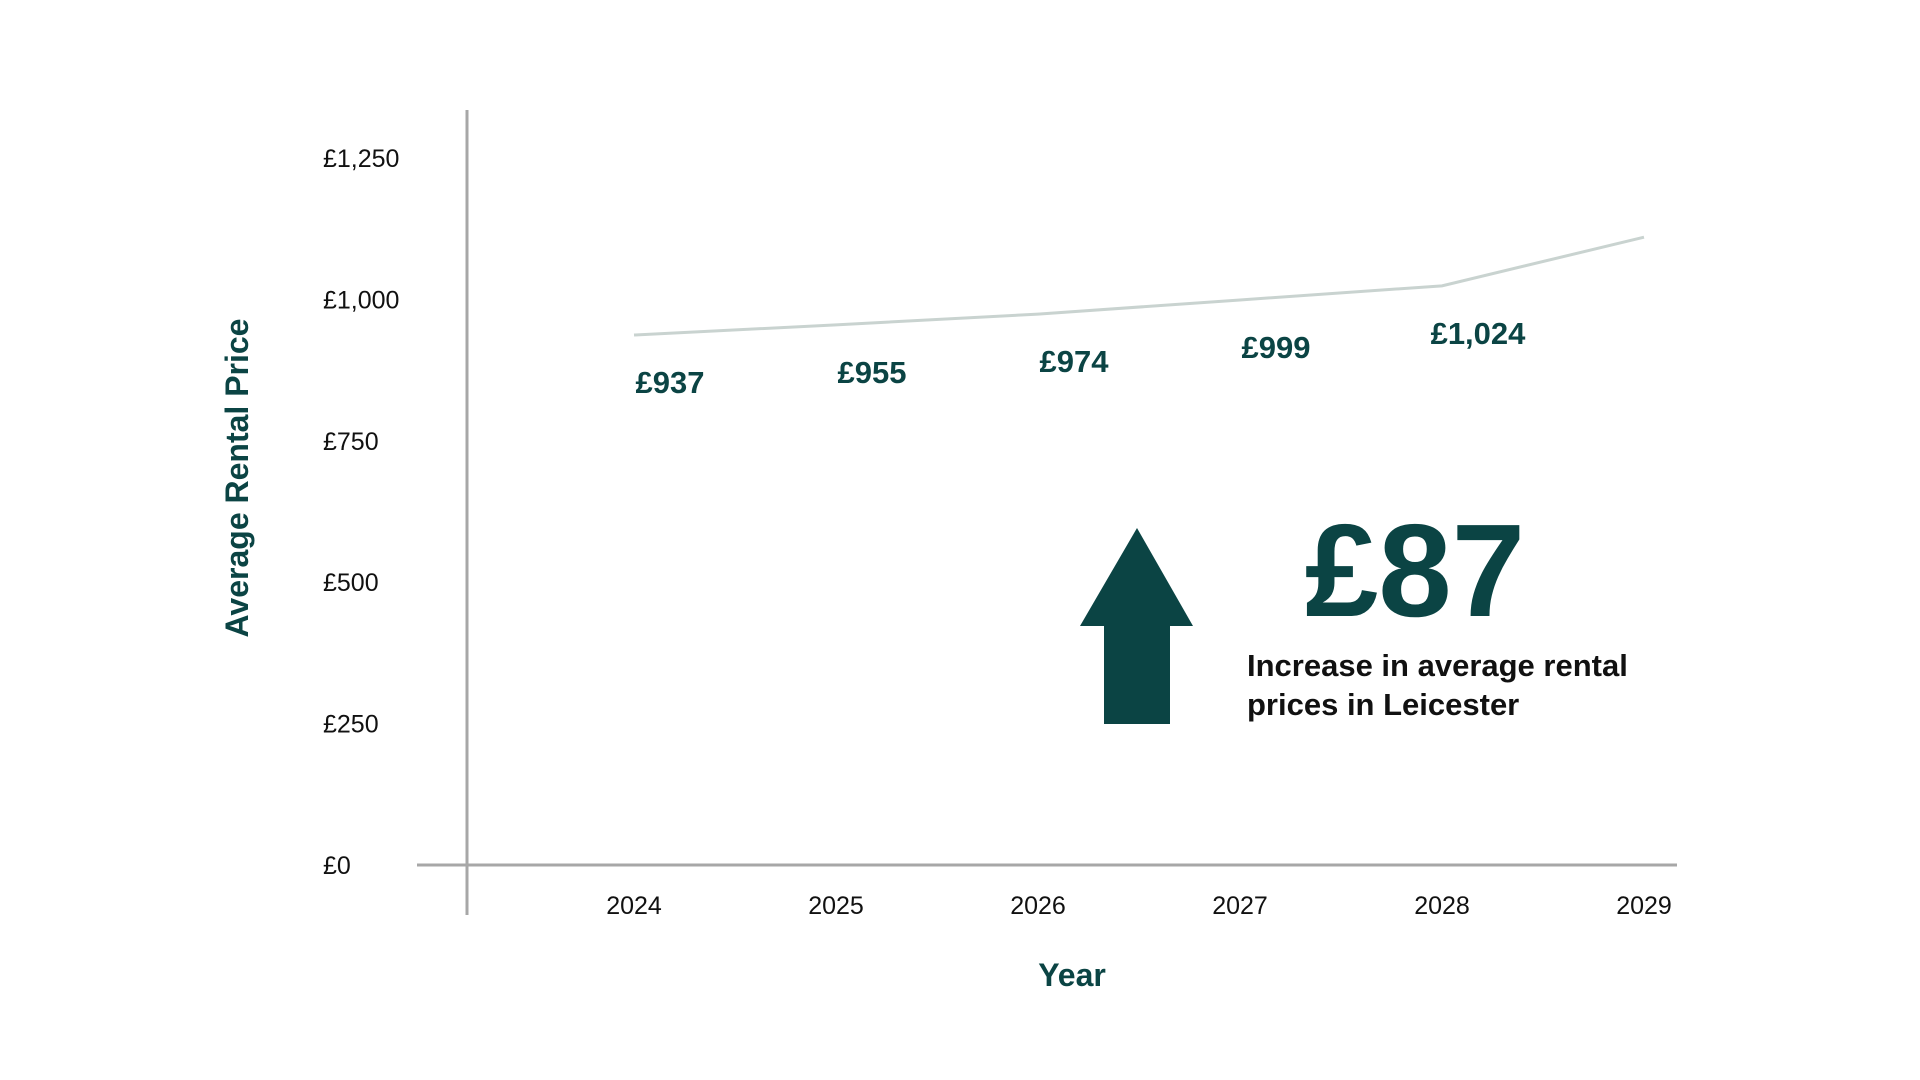 This screenshot has width=1920, height=1080. Describe the element at coordinates (351, 442) in the screenshot. I see `y-tick-label: £750` at that location.